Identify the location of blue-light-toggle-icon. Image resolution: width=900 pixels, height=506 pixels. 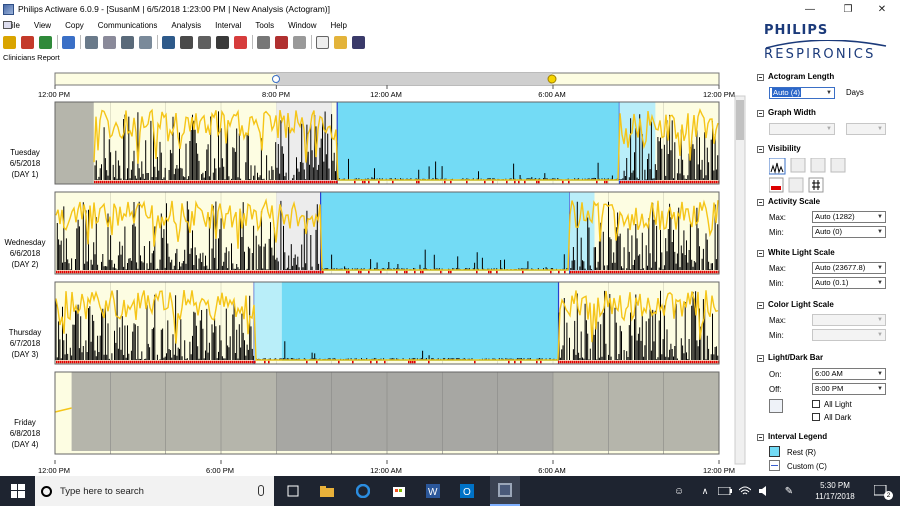
(796, 185).